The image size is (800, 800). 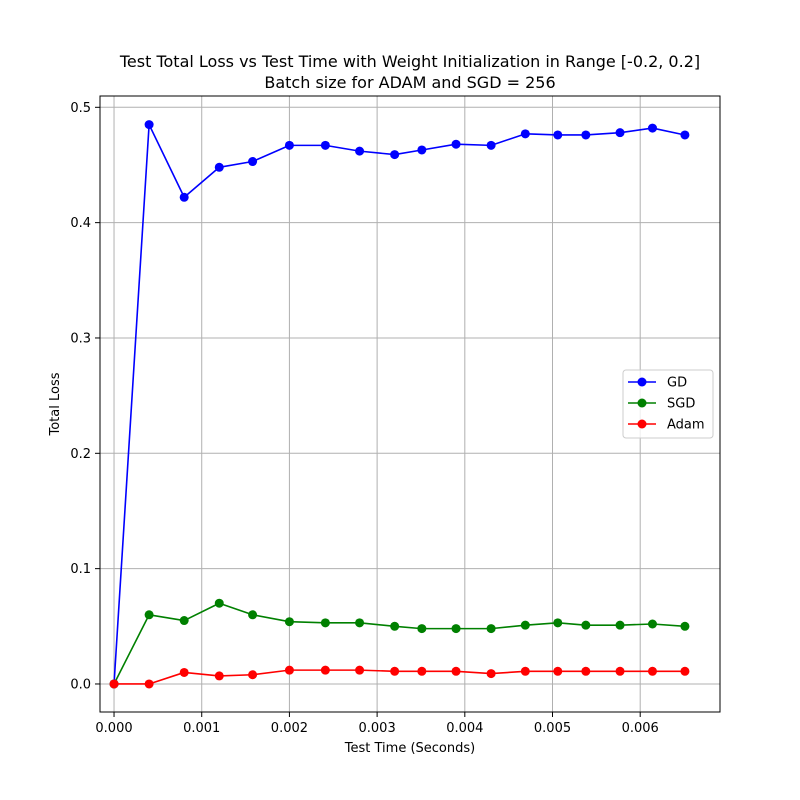 I want to click on legend-label-adam: Adam, so click(x=686, y=425).